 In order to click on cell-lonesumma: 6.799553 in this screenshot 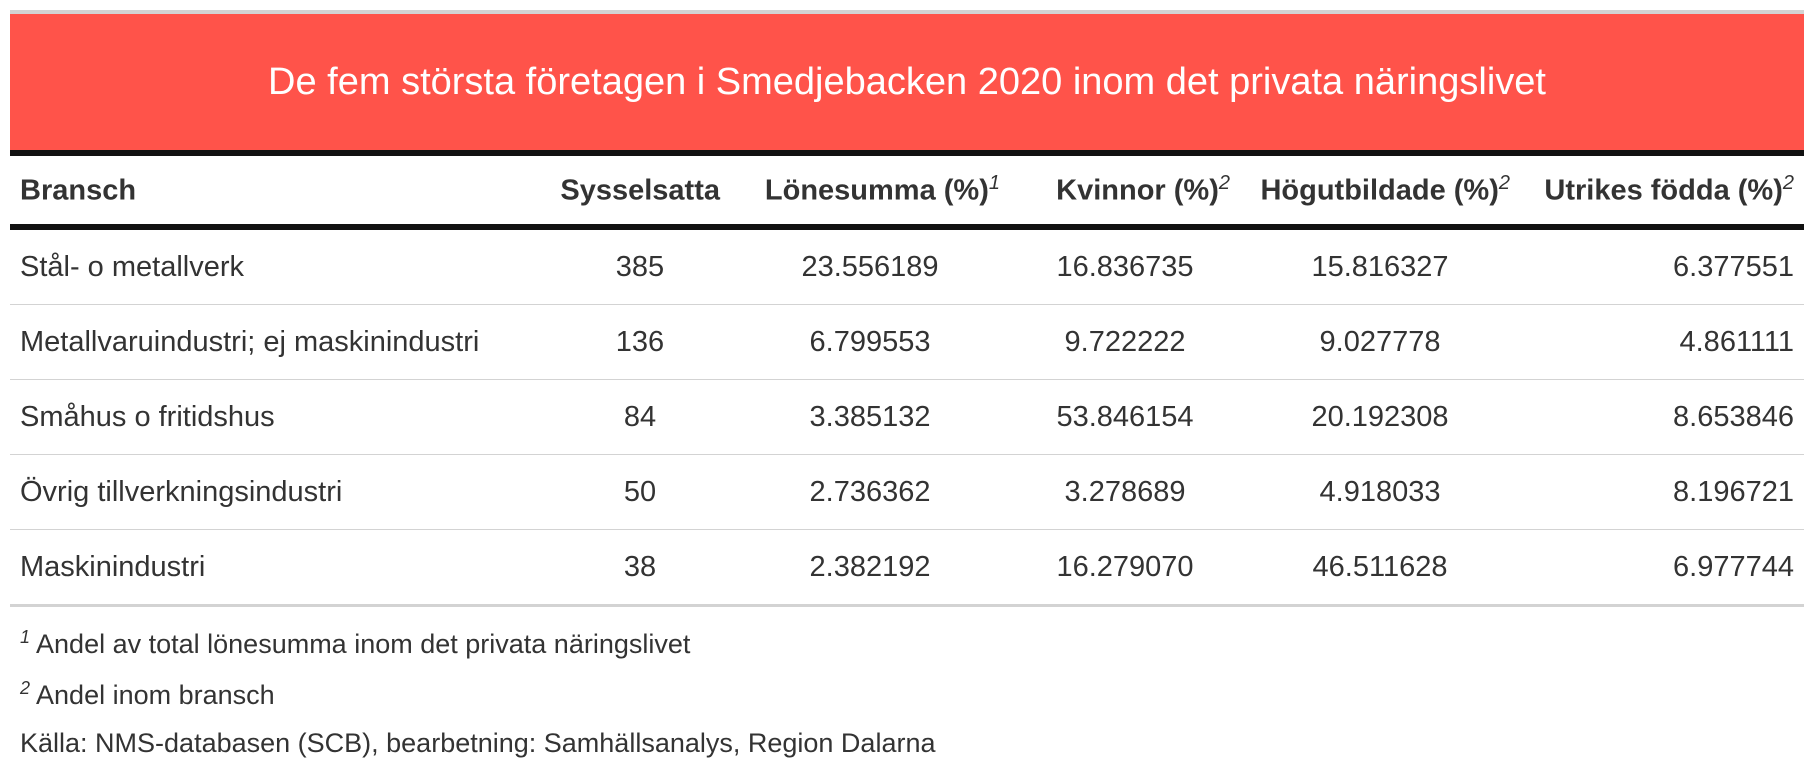, I will do `click(870, 342)`.